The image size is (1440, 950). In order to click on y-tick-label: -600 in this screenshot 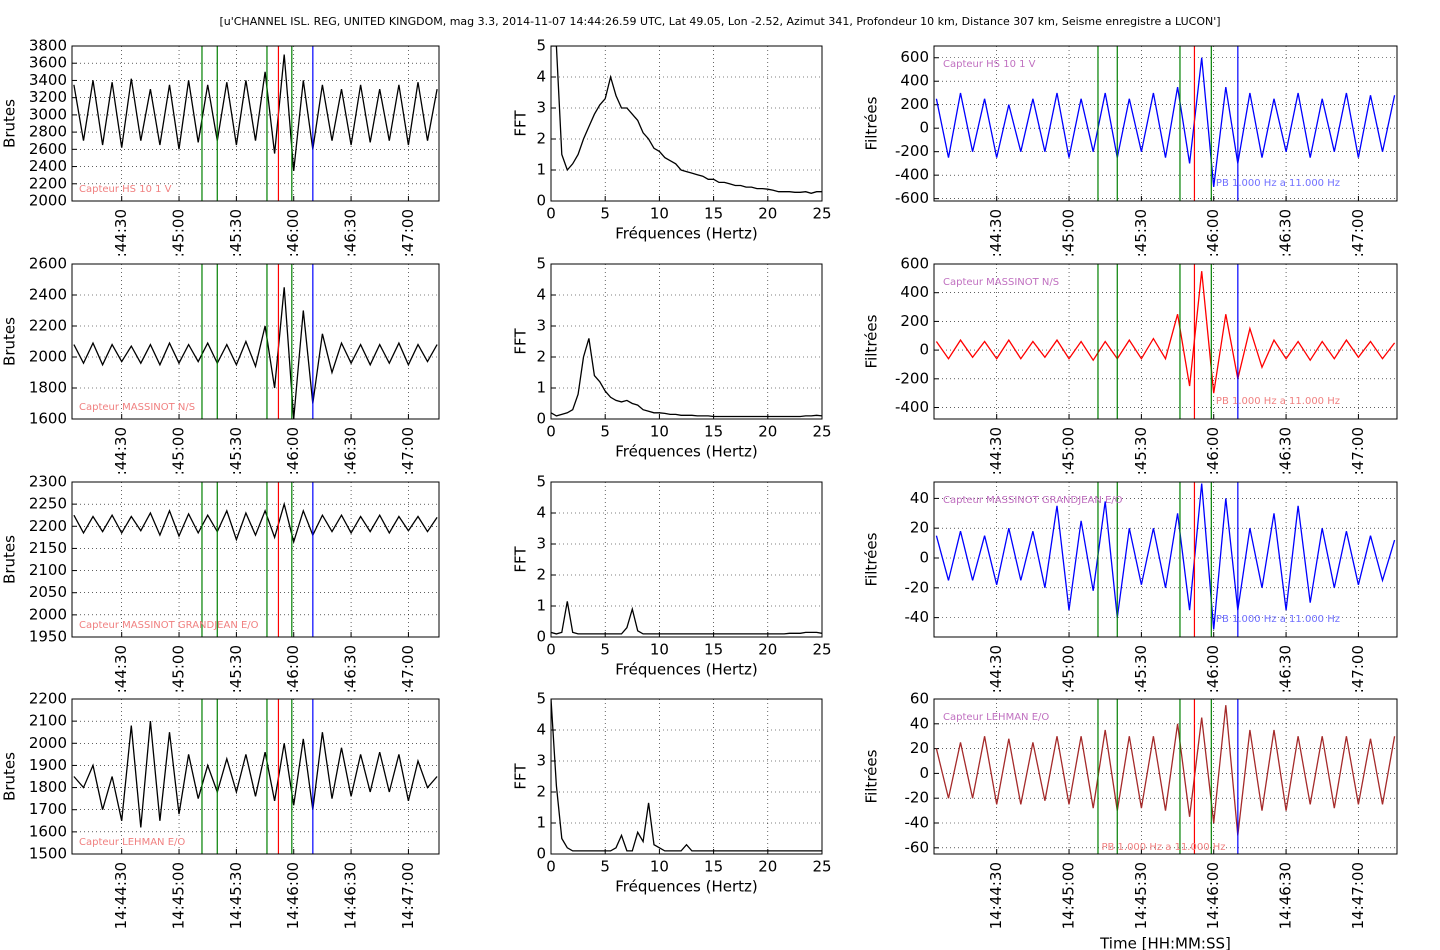, I will do `click(912, 198)`.